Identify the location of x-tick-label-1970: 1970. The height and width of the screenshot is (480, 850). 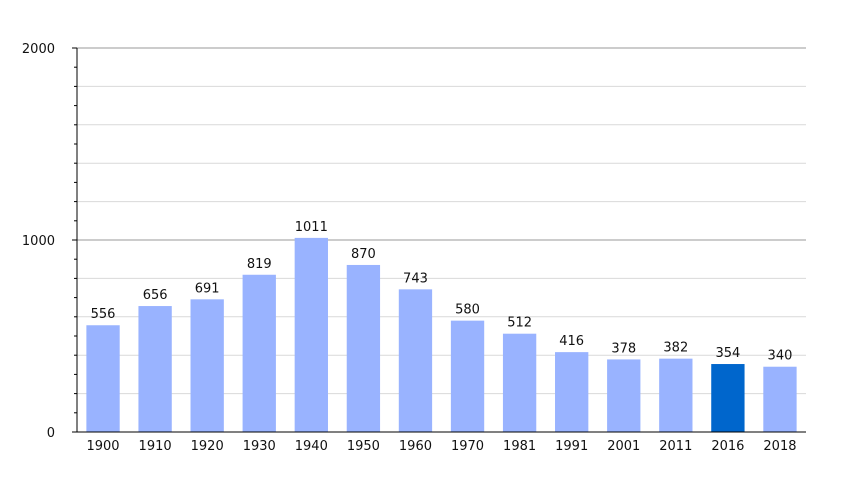
(467, 446).